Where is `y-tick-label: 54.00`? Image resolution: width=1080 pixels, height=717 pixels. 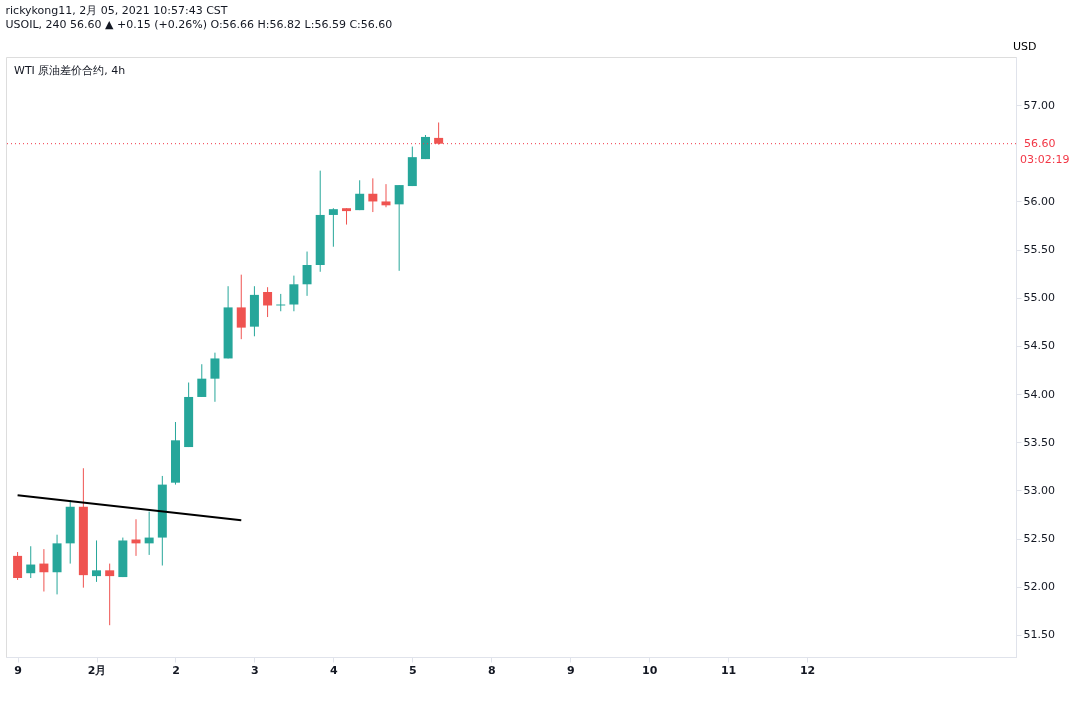 y-tick-label: 54.00 is located at coordinates (1039, 394).